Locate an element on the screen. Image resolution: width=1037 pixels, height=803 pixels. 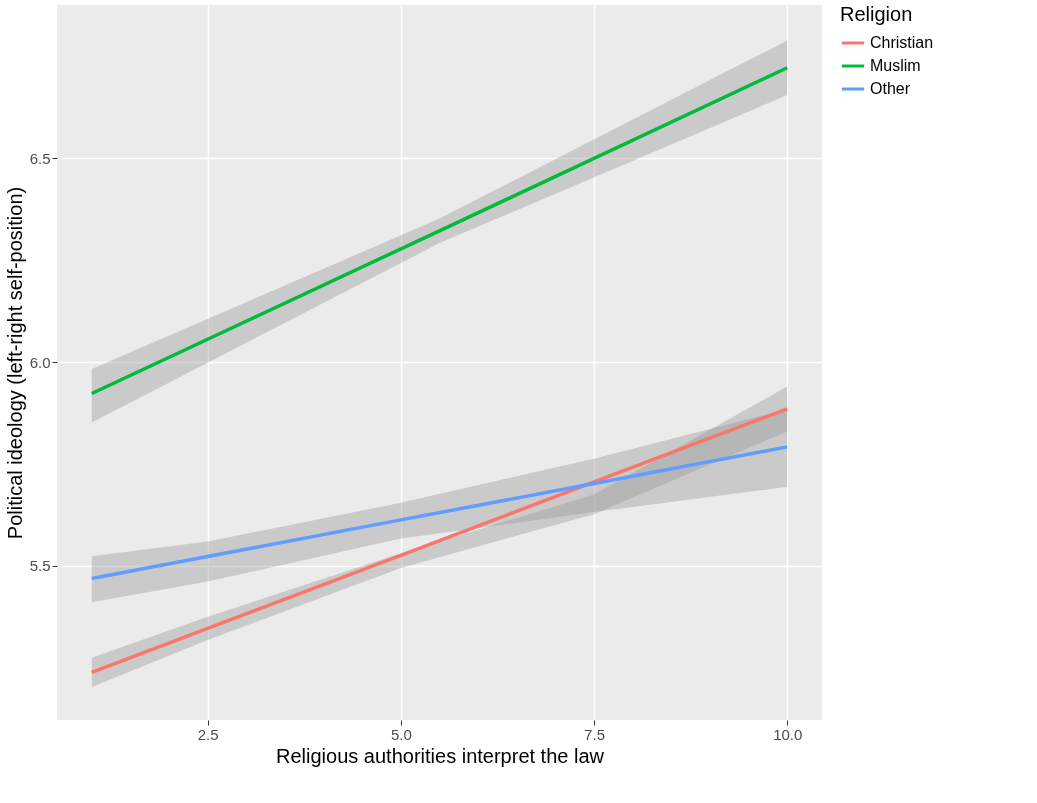
x-tick-label: 10.0 is located at coordinates (788, 734).